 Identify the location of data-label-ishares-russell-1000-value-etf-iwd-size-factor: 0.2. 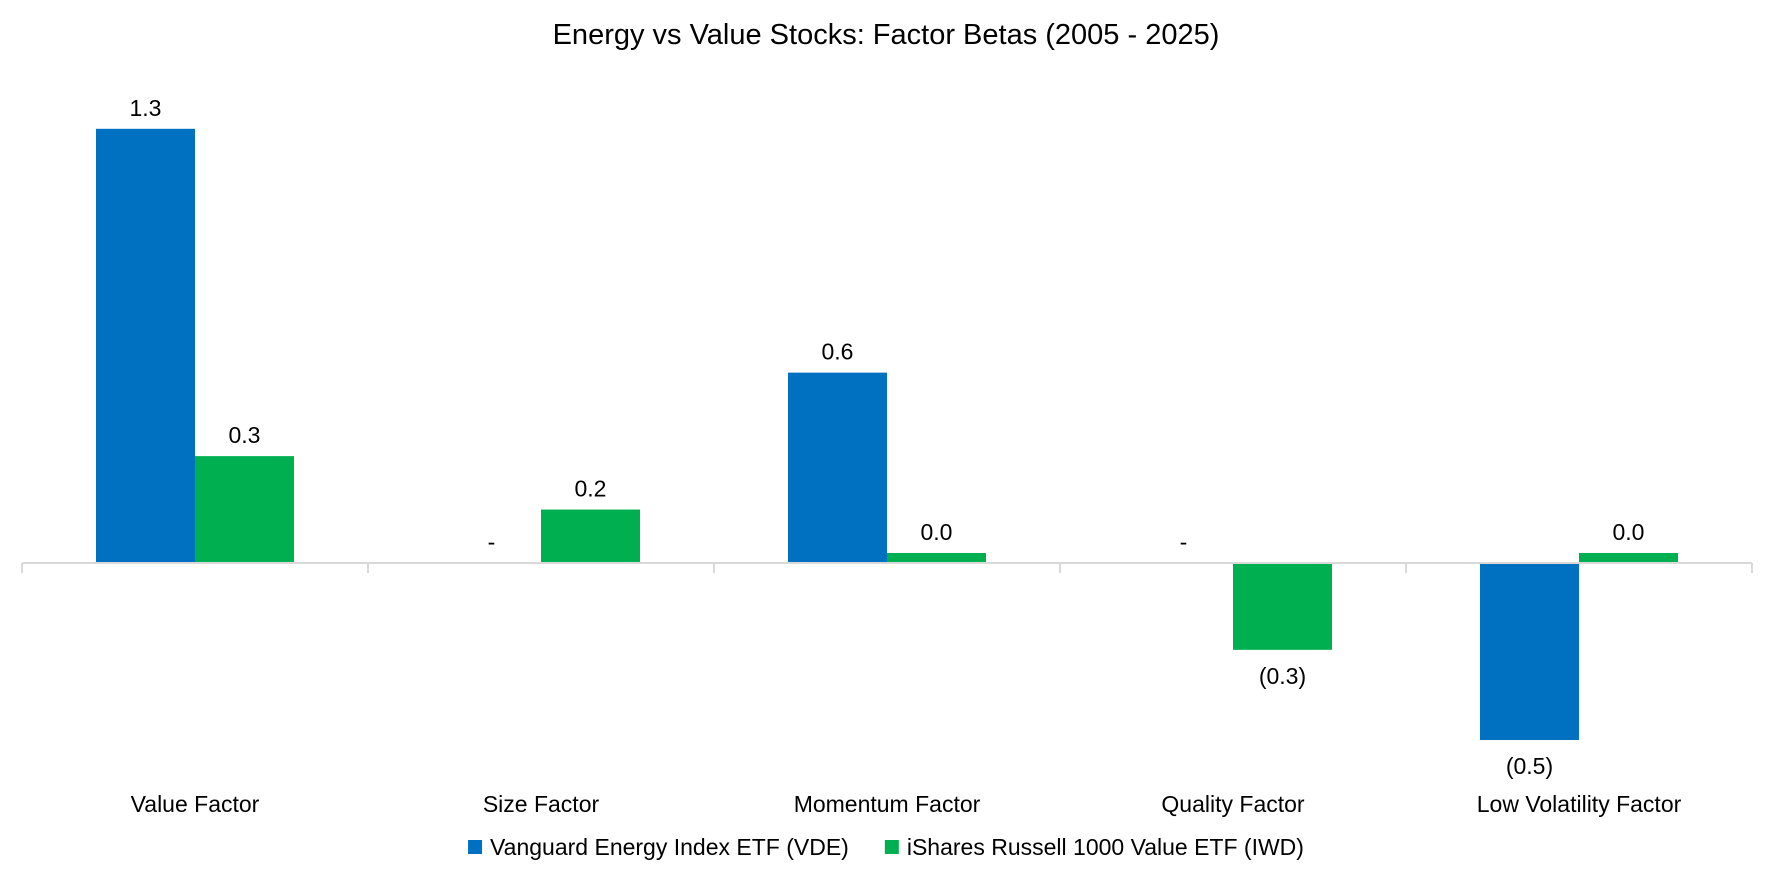
(591, 489).